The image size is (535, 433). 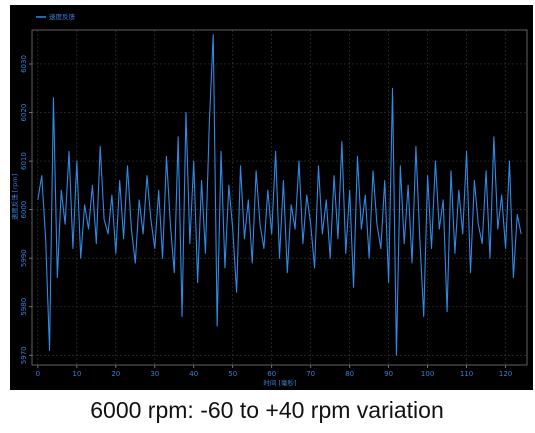 I want to click on y-tick-label: 6030, so click(x=24, y=64).